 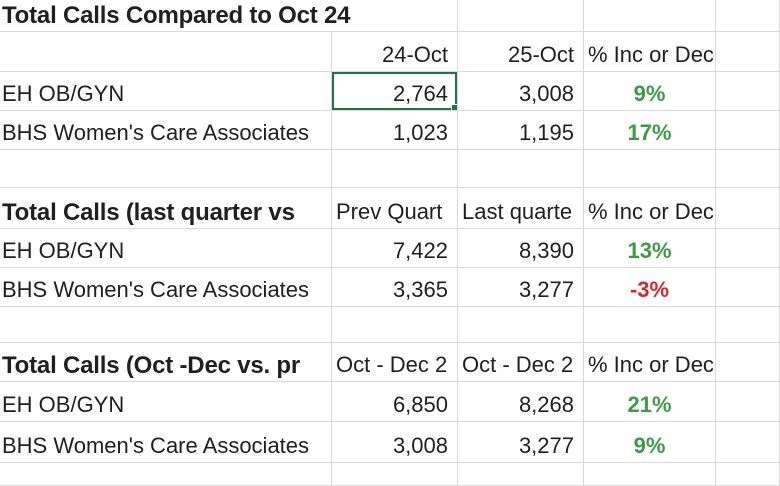 What do you see at coordinates (650, 130) in the screenshot?
I see `table1-cell-bhs-pct: 17%` at bounding box center [650, 130].